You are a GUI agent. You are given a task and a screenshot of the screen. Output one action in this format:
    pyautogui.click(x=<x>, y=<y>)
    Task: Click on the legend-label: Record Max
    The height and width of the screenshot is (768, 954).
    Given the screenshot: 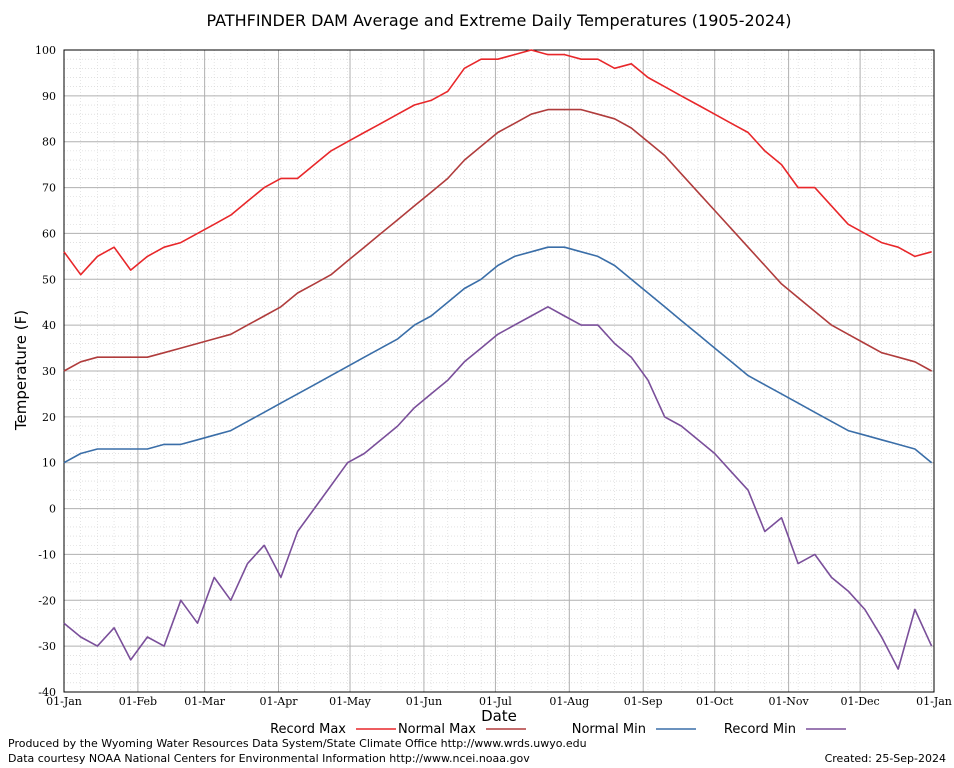 What is the action you would take?
    pyautogui.click(x=308, y=729)
    